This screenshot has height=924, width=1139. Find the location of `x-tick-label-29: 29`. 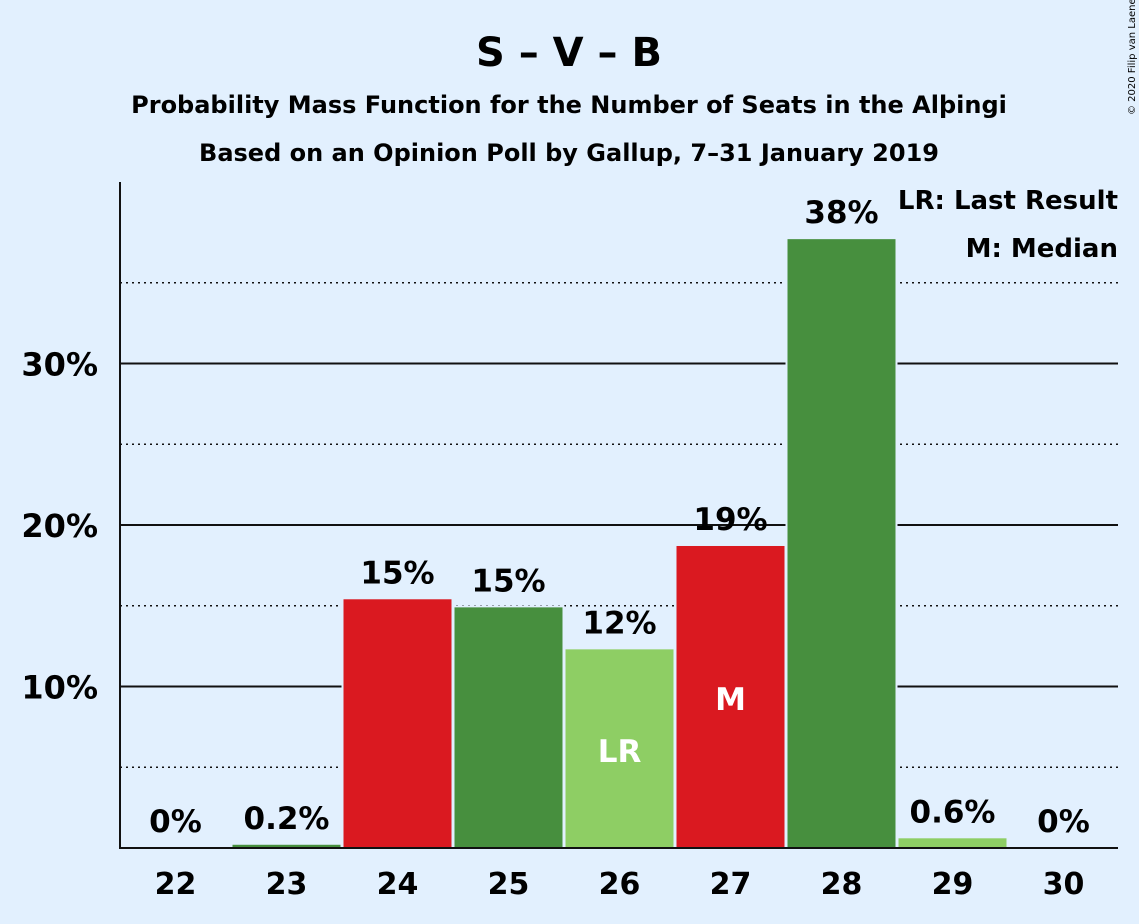

x-tick-label-29: 29 is located at coordinates (953, 884).